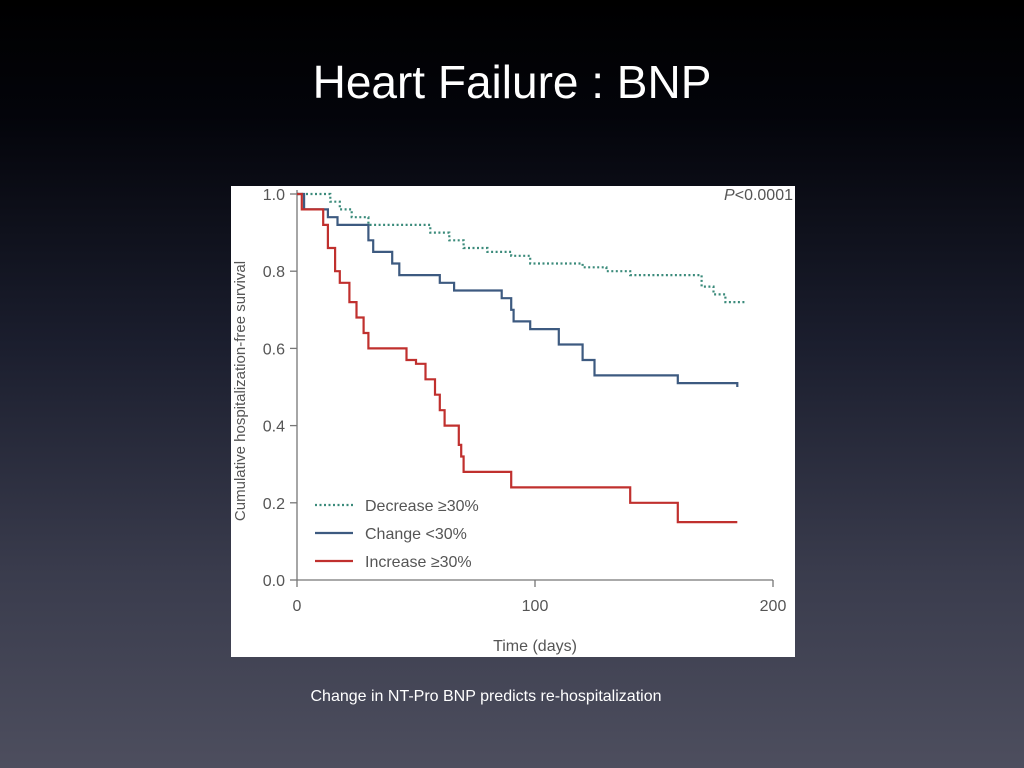  Describe the element at coordinates (240, 391) in the screenshot. I see `y-axis-label: Cumulative hospitalization-free survival` at that location.